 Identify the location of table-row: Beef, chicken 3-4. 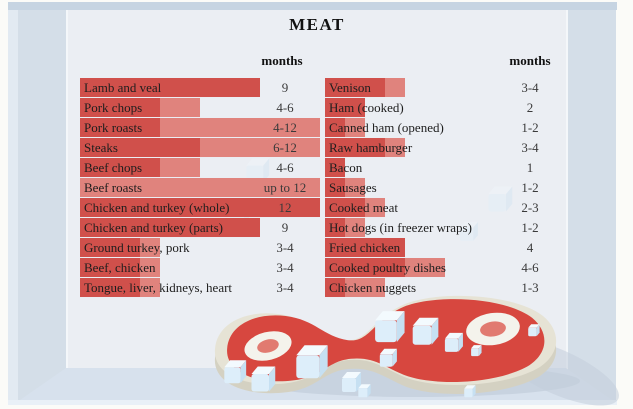
(210, 267).